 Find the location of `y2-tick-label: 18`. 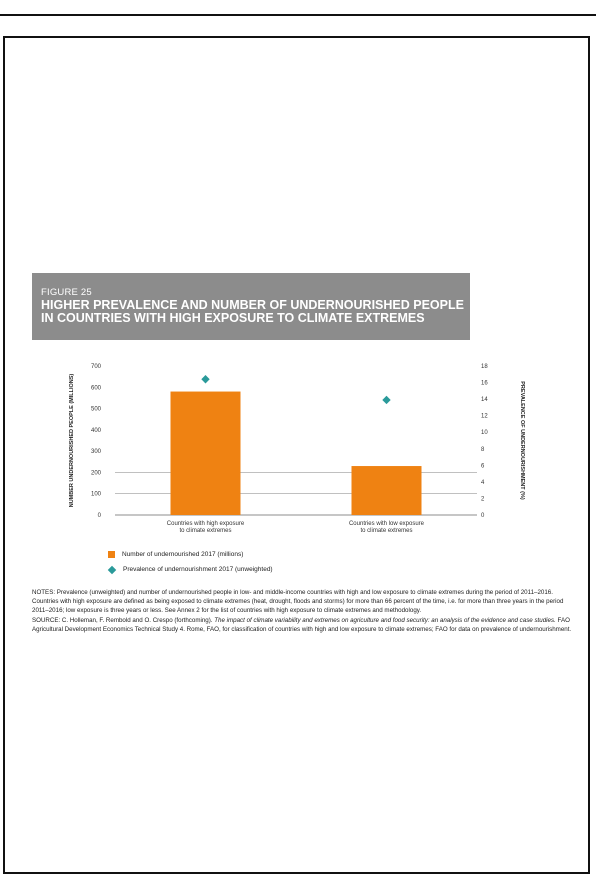

y2-tick-label: 18 is located at coordinates (484, 367).